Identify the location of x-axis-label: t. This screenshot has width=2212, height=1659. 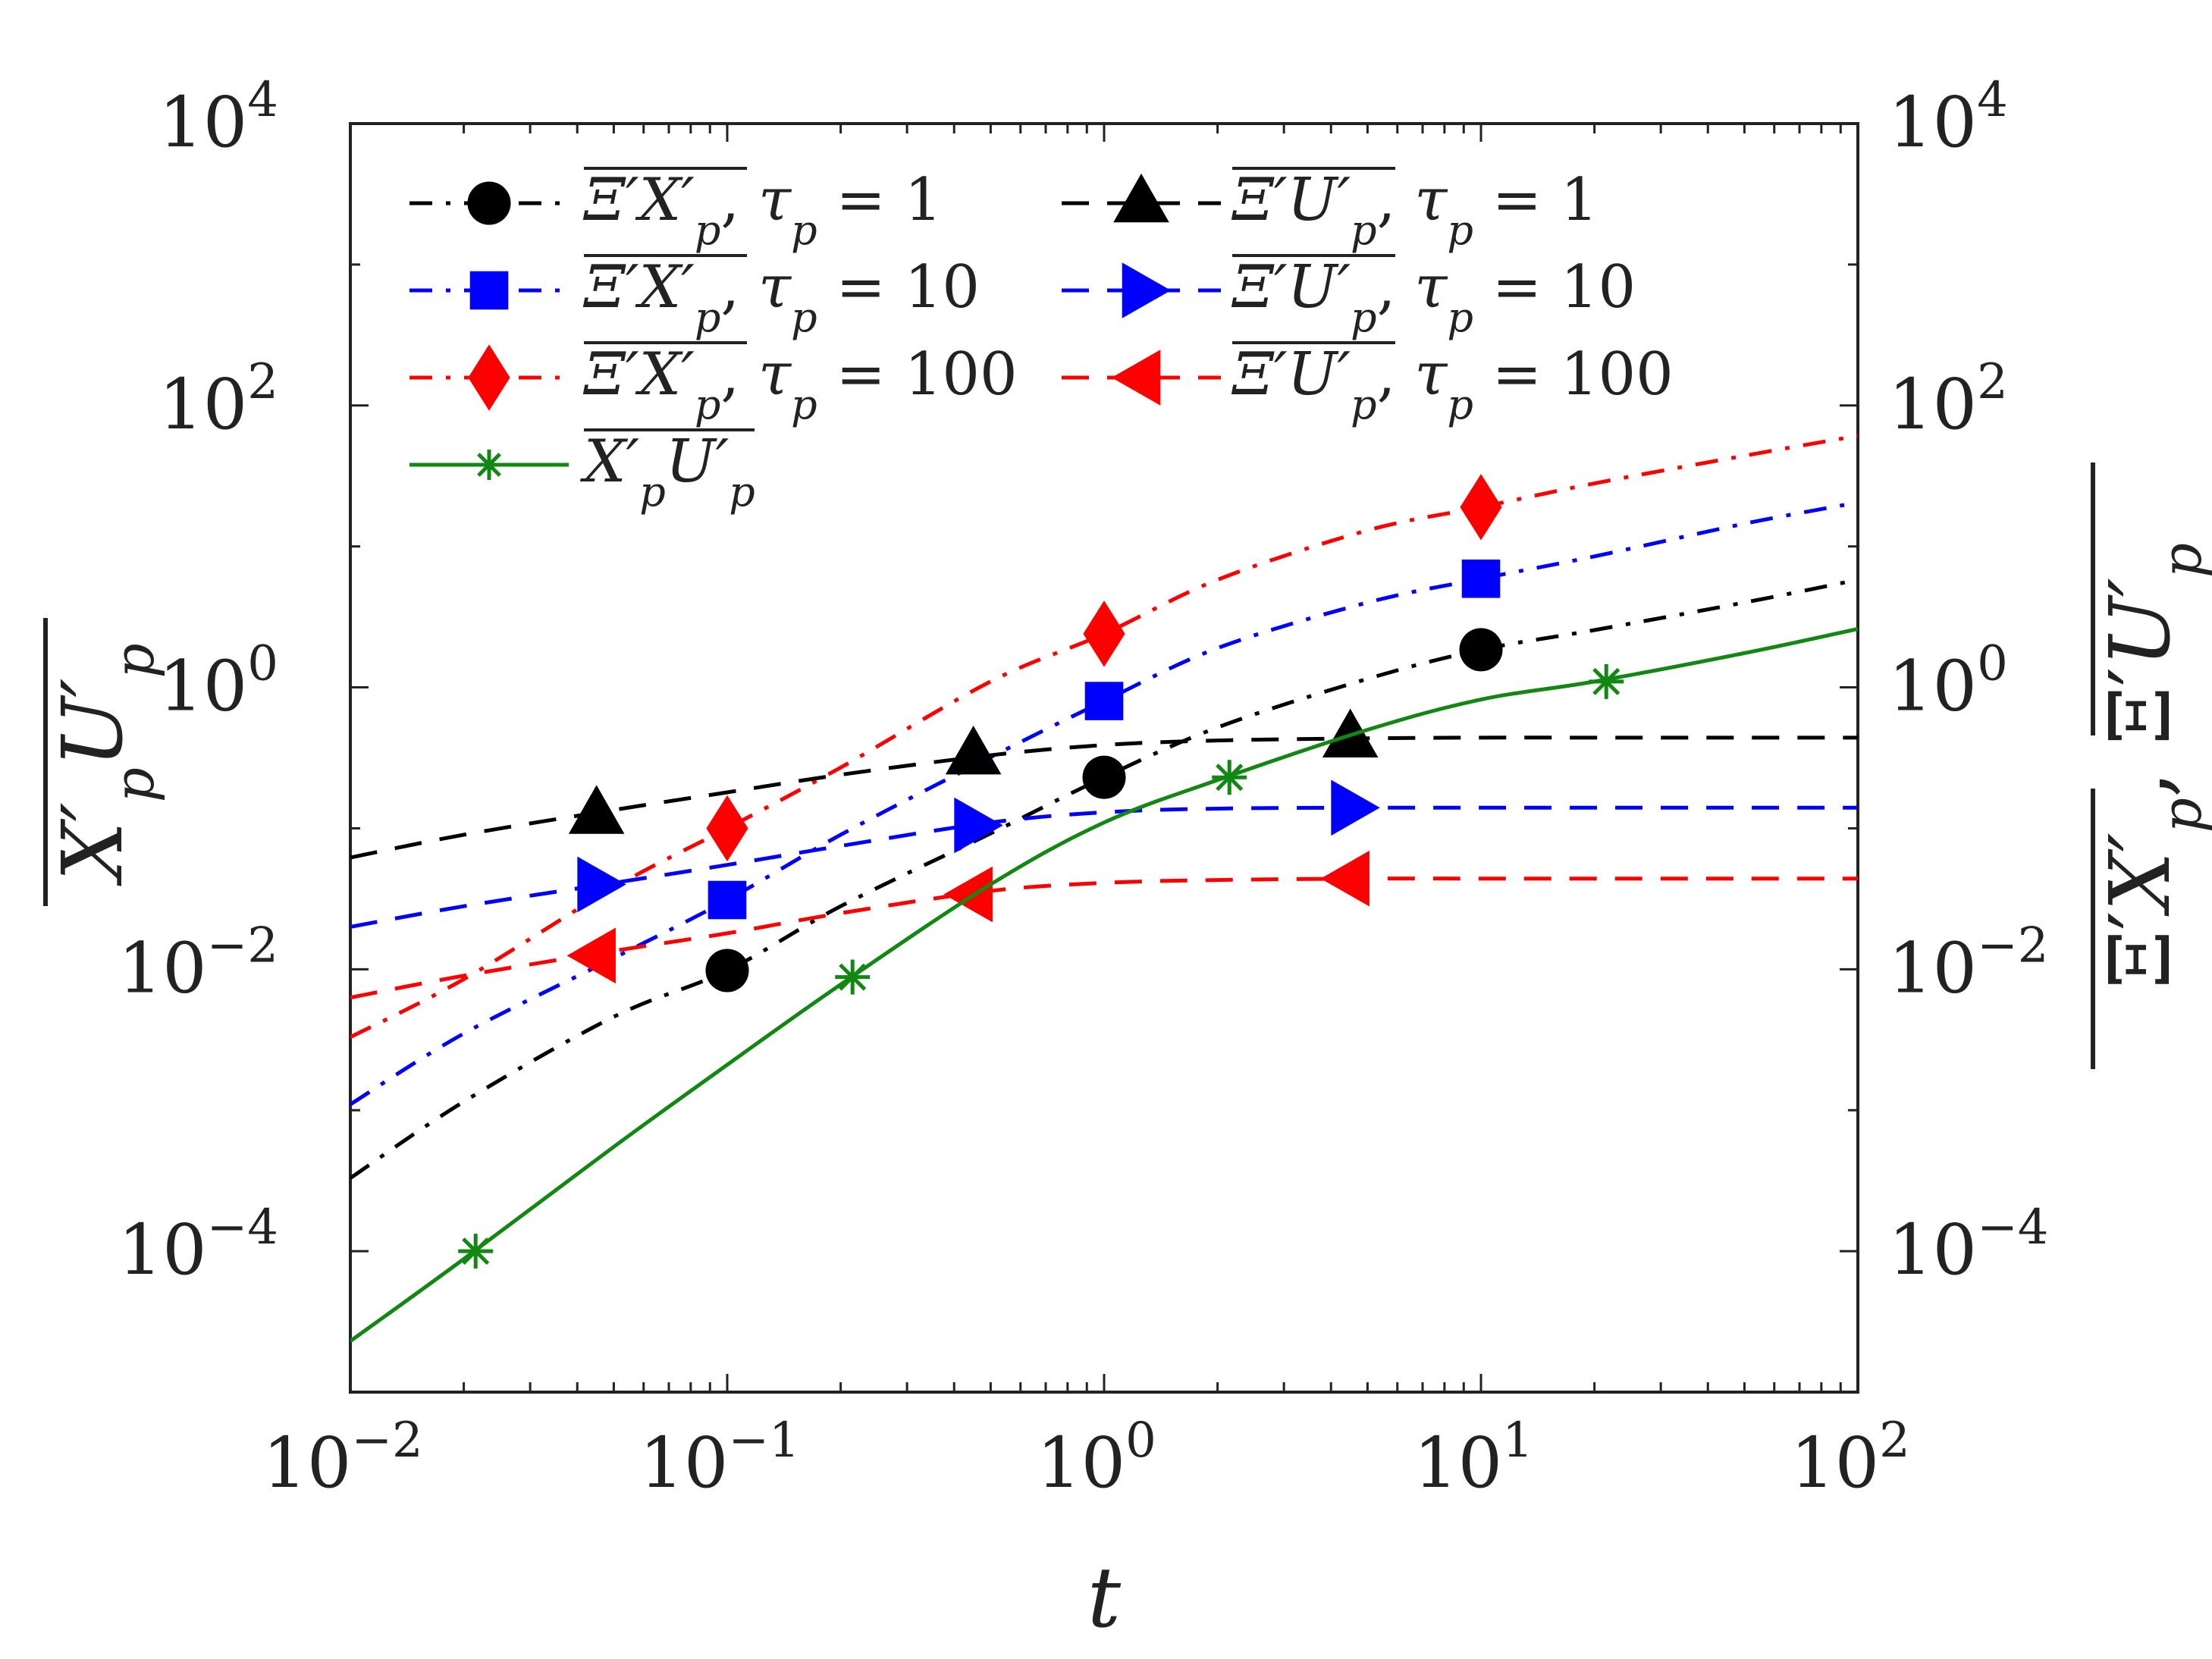
(1104, 1598).